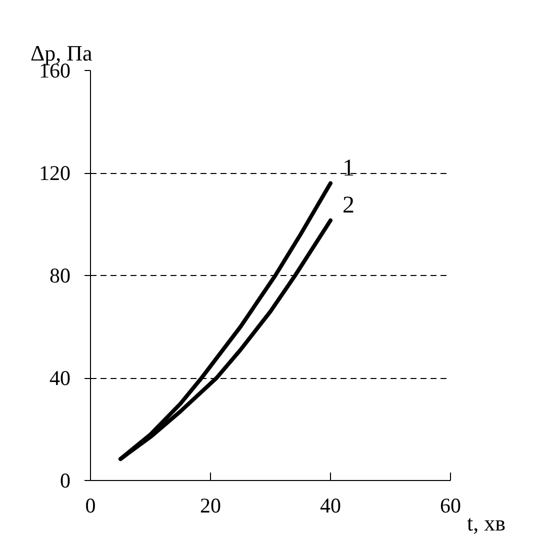  Describe the element at coordinates (90, 506) in the screenshot. I see `x-tick-label: 0` at that location.